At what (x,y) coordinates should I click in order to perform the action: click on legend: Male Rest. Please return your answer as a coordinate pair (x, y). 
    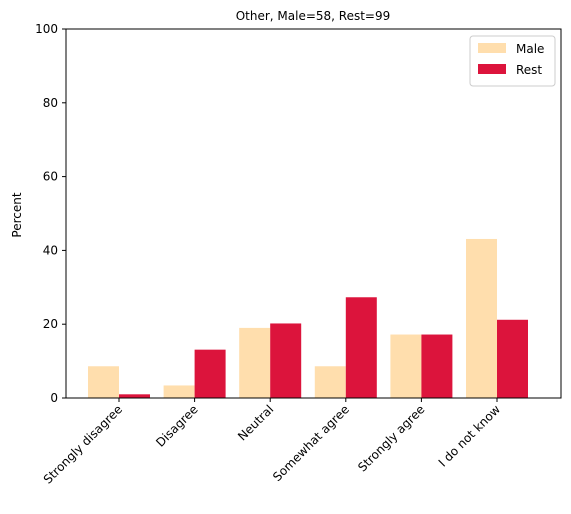
    Looking at the image, I should click on (512, 61).